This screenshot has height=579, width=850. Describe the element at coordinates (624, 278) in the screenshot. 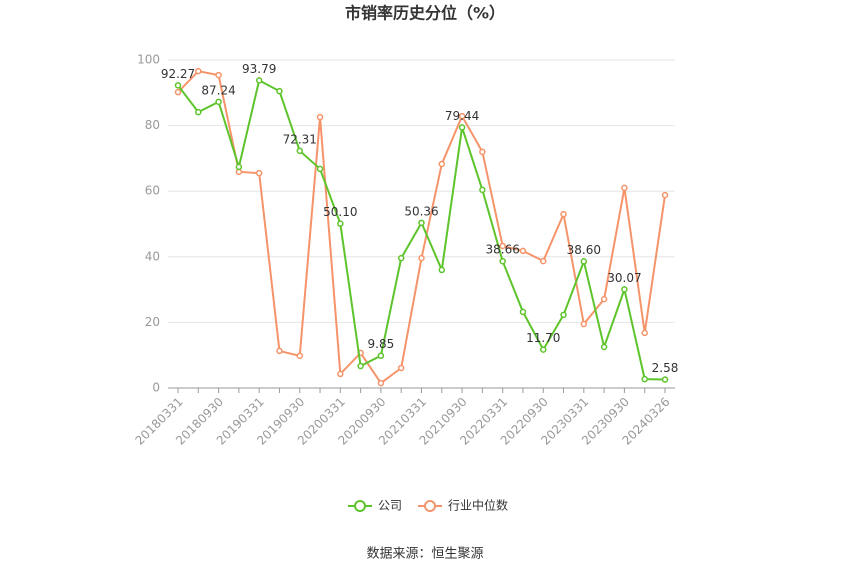

I see `data-label: 30.07` at that location.